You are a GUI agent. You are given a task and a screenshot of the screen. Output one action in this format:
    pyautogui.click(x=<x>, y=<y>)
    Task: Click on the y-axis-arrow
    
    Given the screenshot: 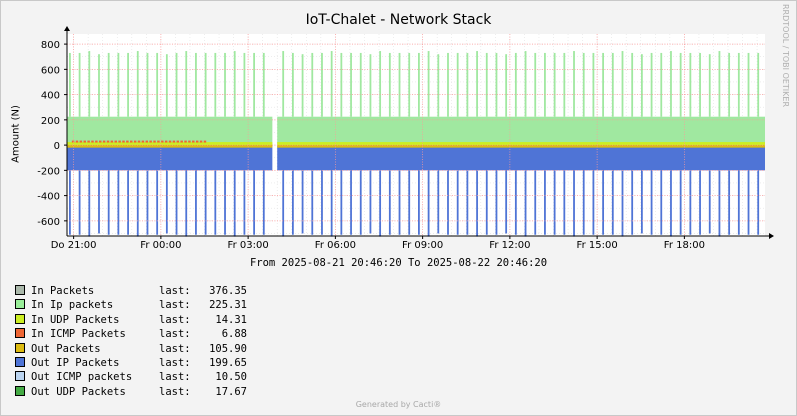 What is the action you would take?
    pyautogui.click(x=67, y=28)
    